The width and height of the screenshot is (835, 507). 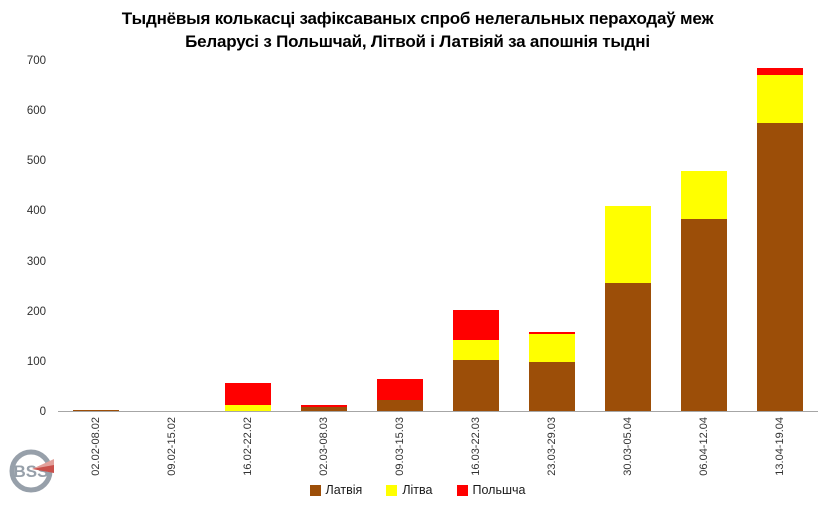 I want to click on bar-02.02-08.02, so click(x=96, y=410).